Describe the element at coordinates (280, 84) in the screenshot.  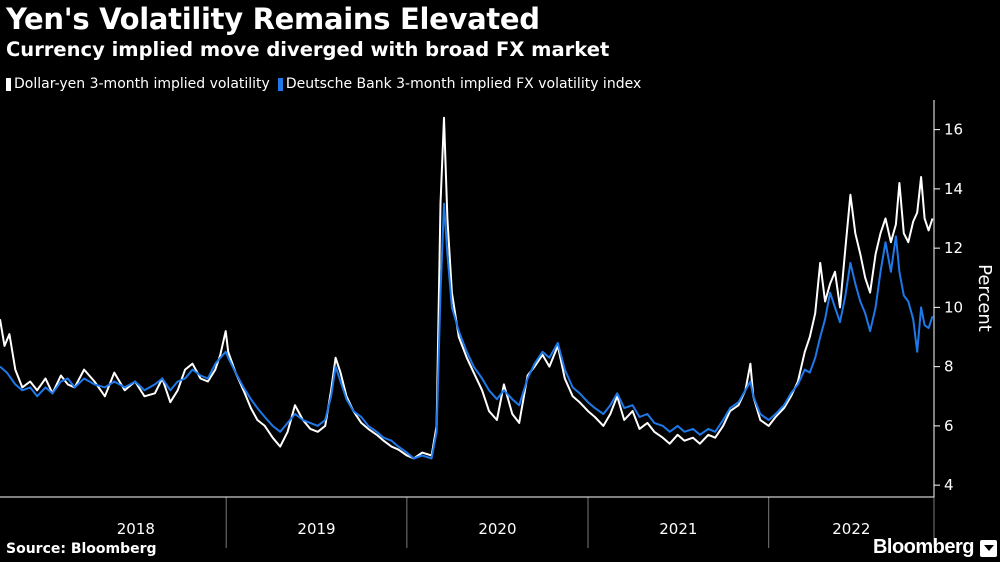
I see `legend-swatch-db-index` at that location.